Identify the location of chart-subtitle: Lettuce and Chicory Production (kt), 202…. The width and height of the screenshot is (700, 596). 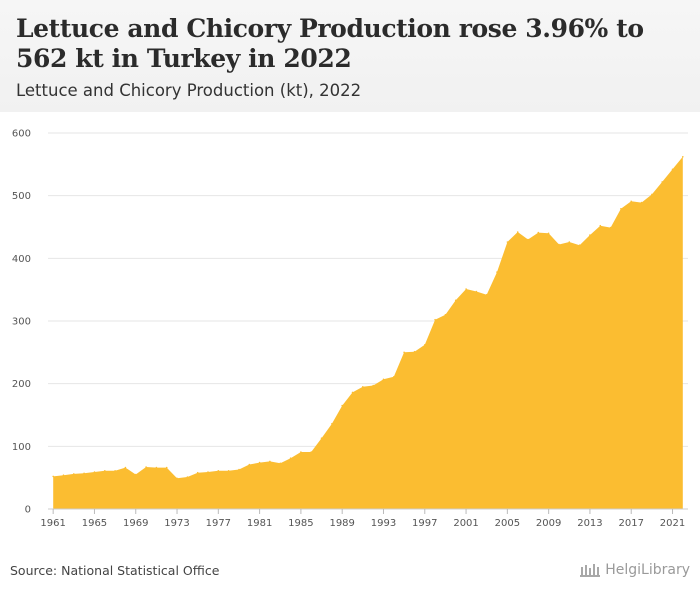
(189, 90).